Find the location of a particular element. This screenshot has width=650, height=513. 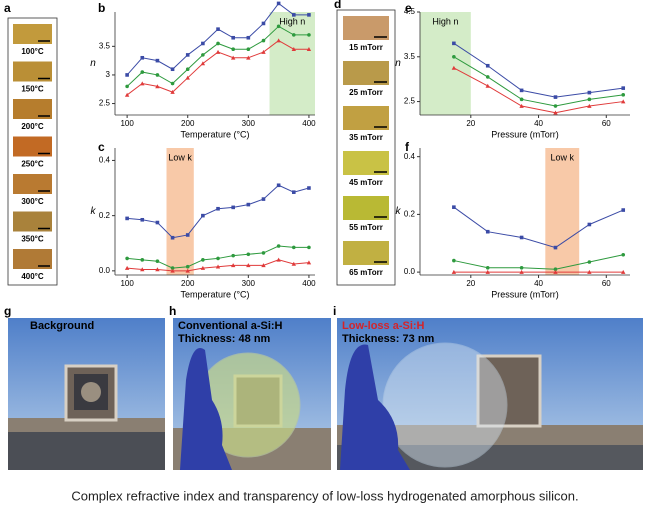

x-tick-label: 20 is located at coordinates (470, 123).